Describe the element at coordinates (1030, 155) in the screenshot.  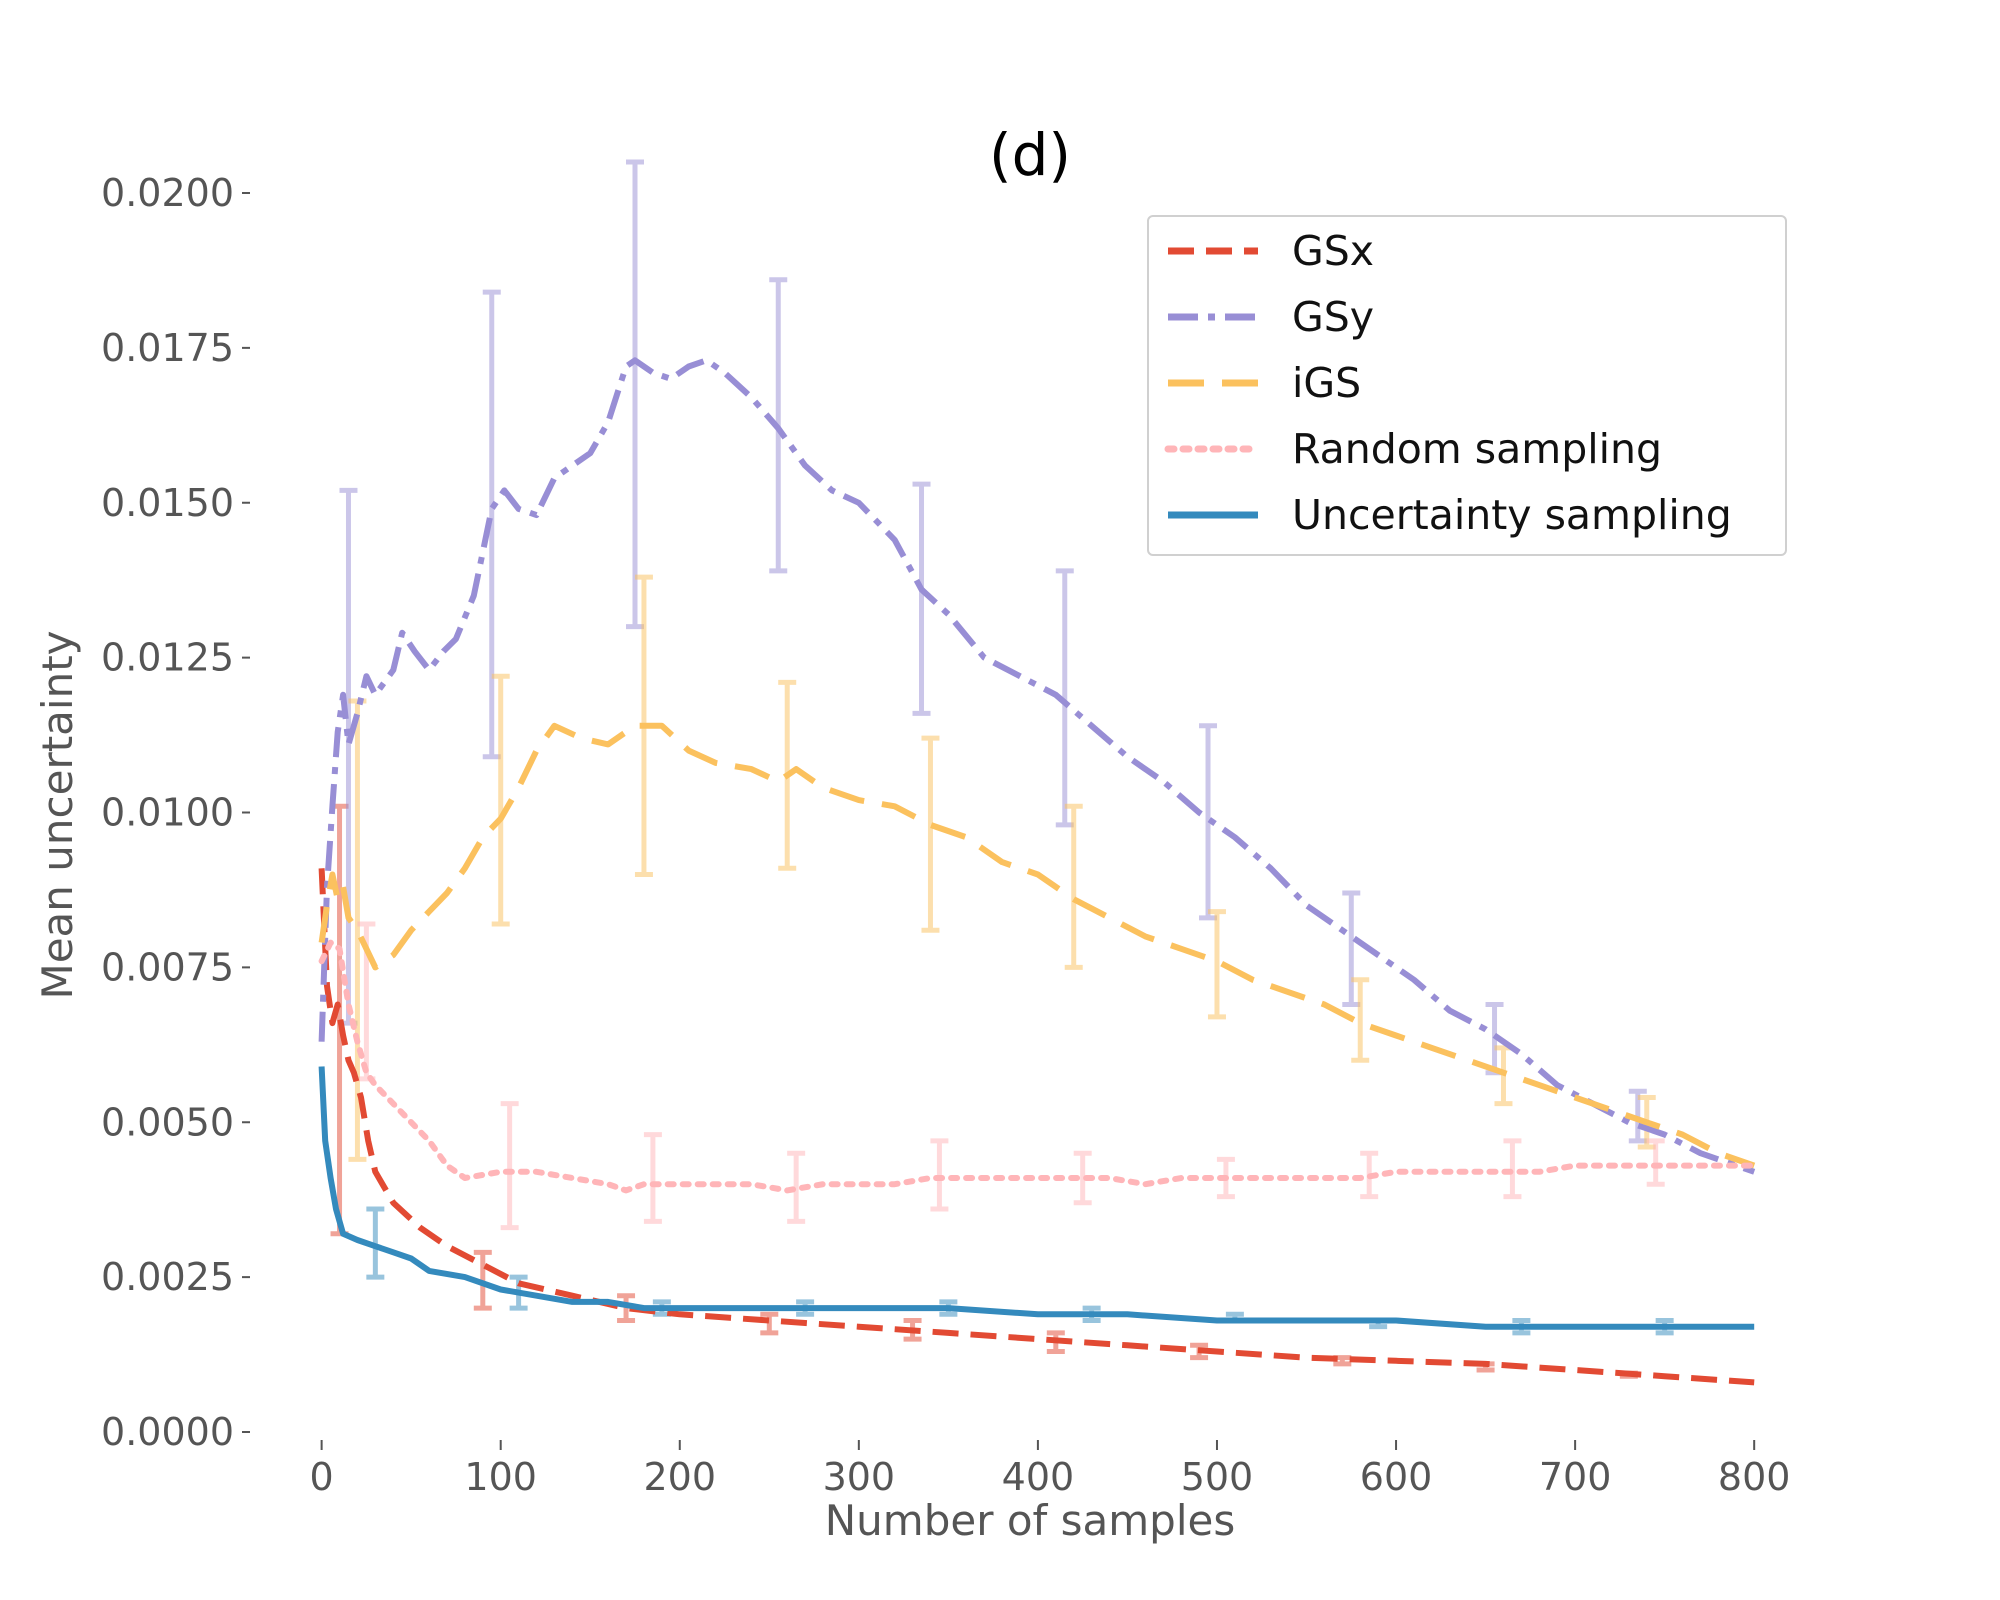
I see `chart-title: (d)` at that location.